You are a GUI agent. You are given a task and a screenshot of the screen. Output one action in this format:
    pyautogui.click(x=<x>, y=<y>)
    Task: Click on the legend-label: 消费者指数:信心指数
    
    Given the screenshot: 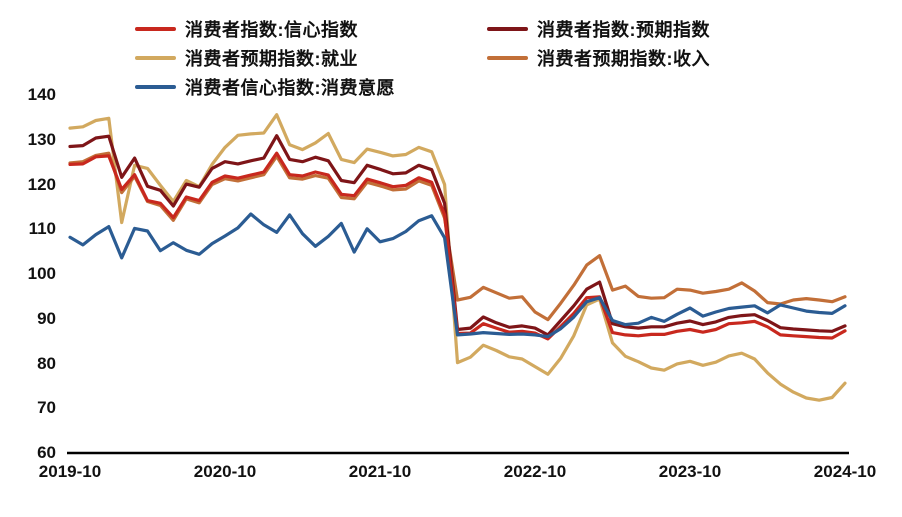 What is the action you would take?
    pyautogui.click(x=271, y=30)
    